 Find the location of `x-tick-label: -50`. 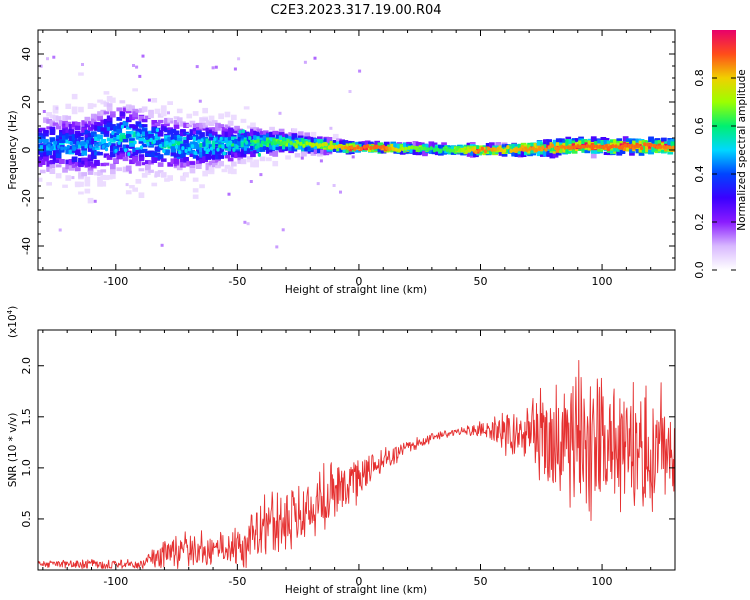

x-tick-label: -50 is located at coordinates (237, 581).